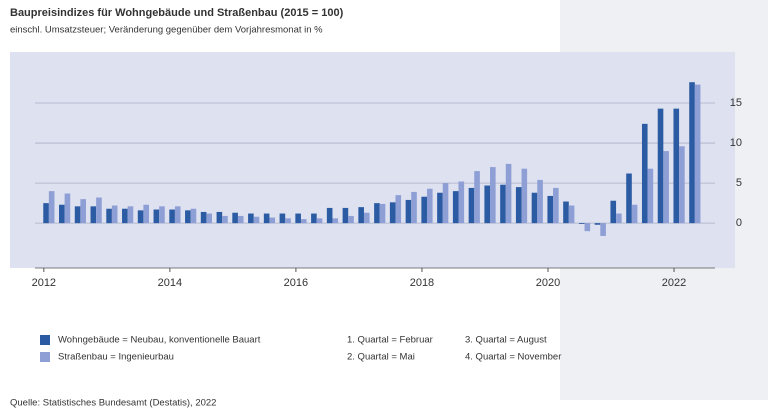  I want to click on y-tick-label: 5, so click(739, 183).